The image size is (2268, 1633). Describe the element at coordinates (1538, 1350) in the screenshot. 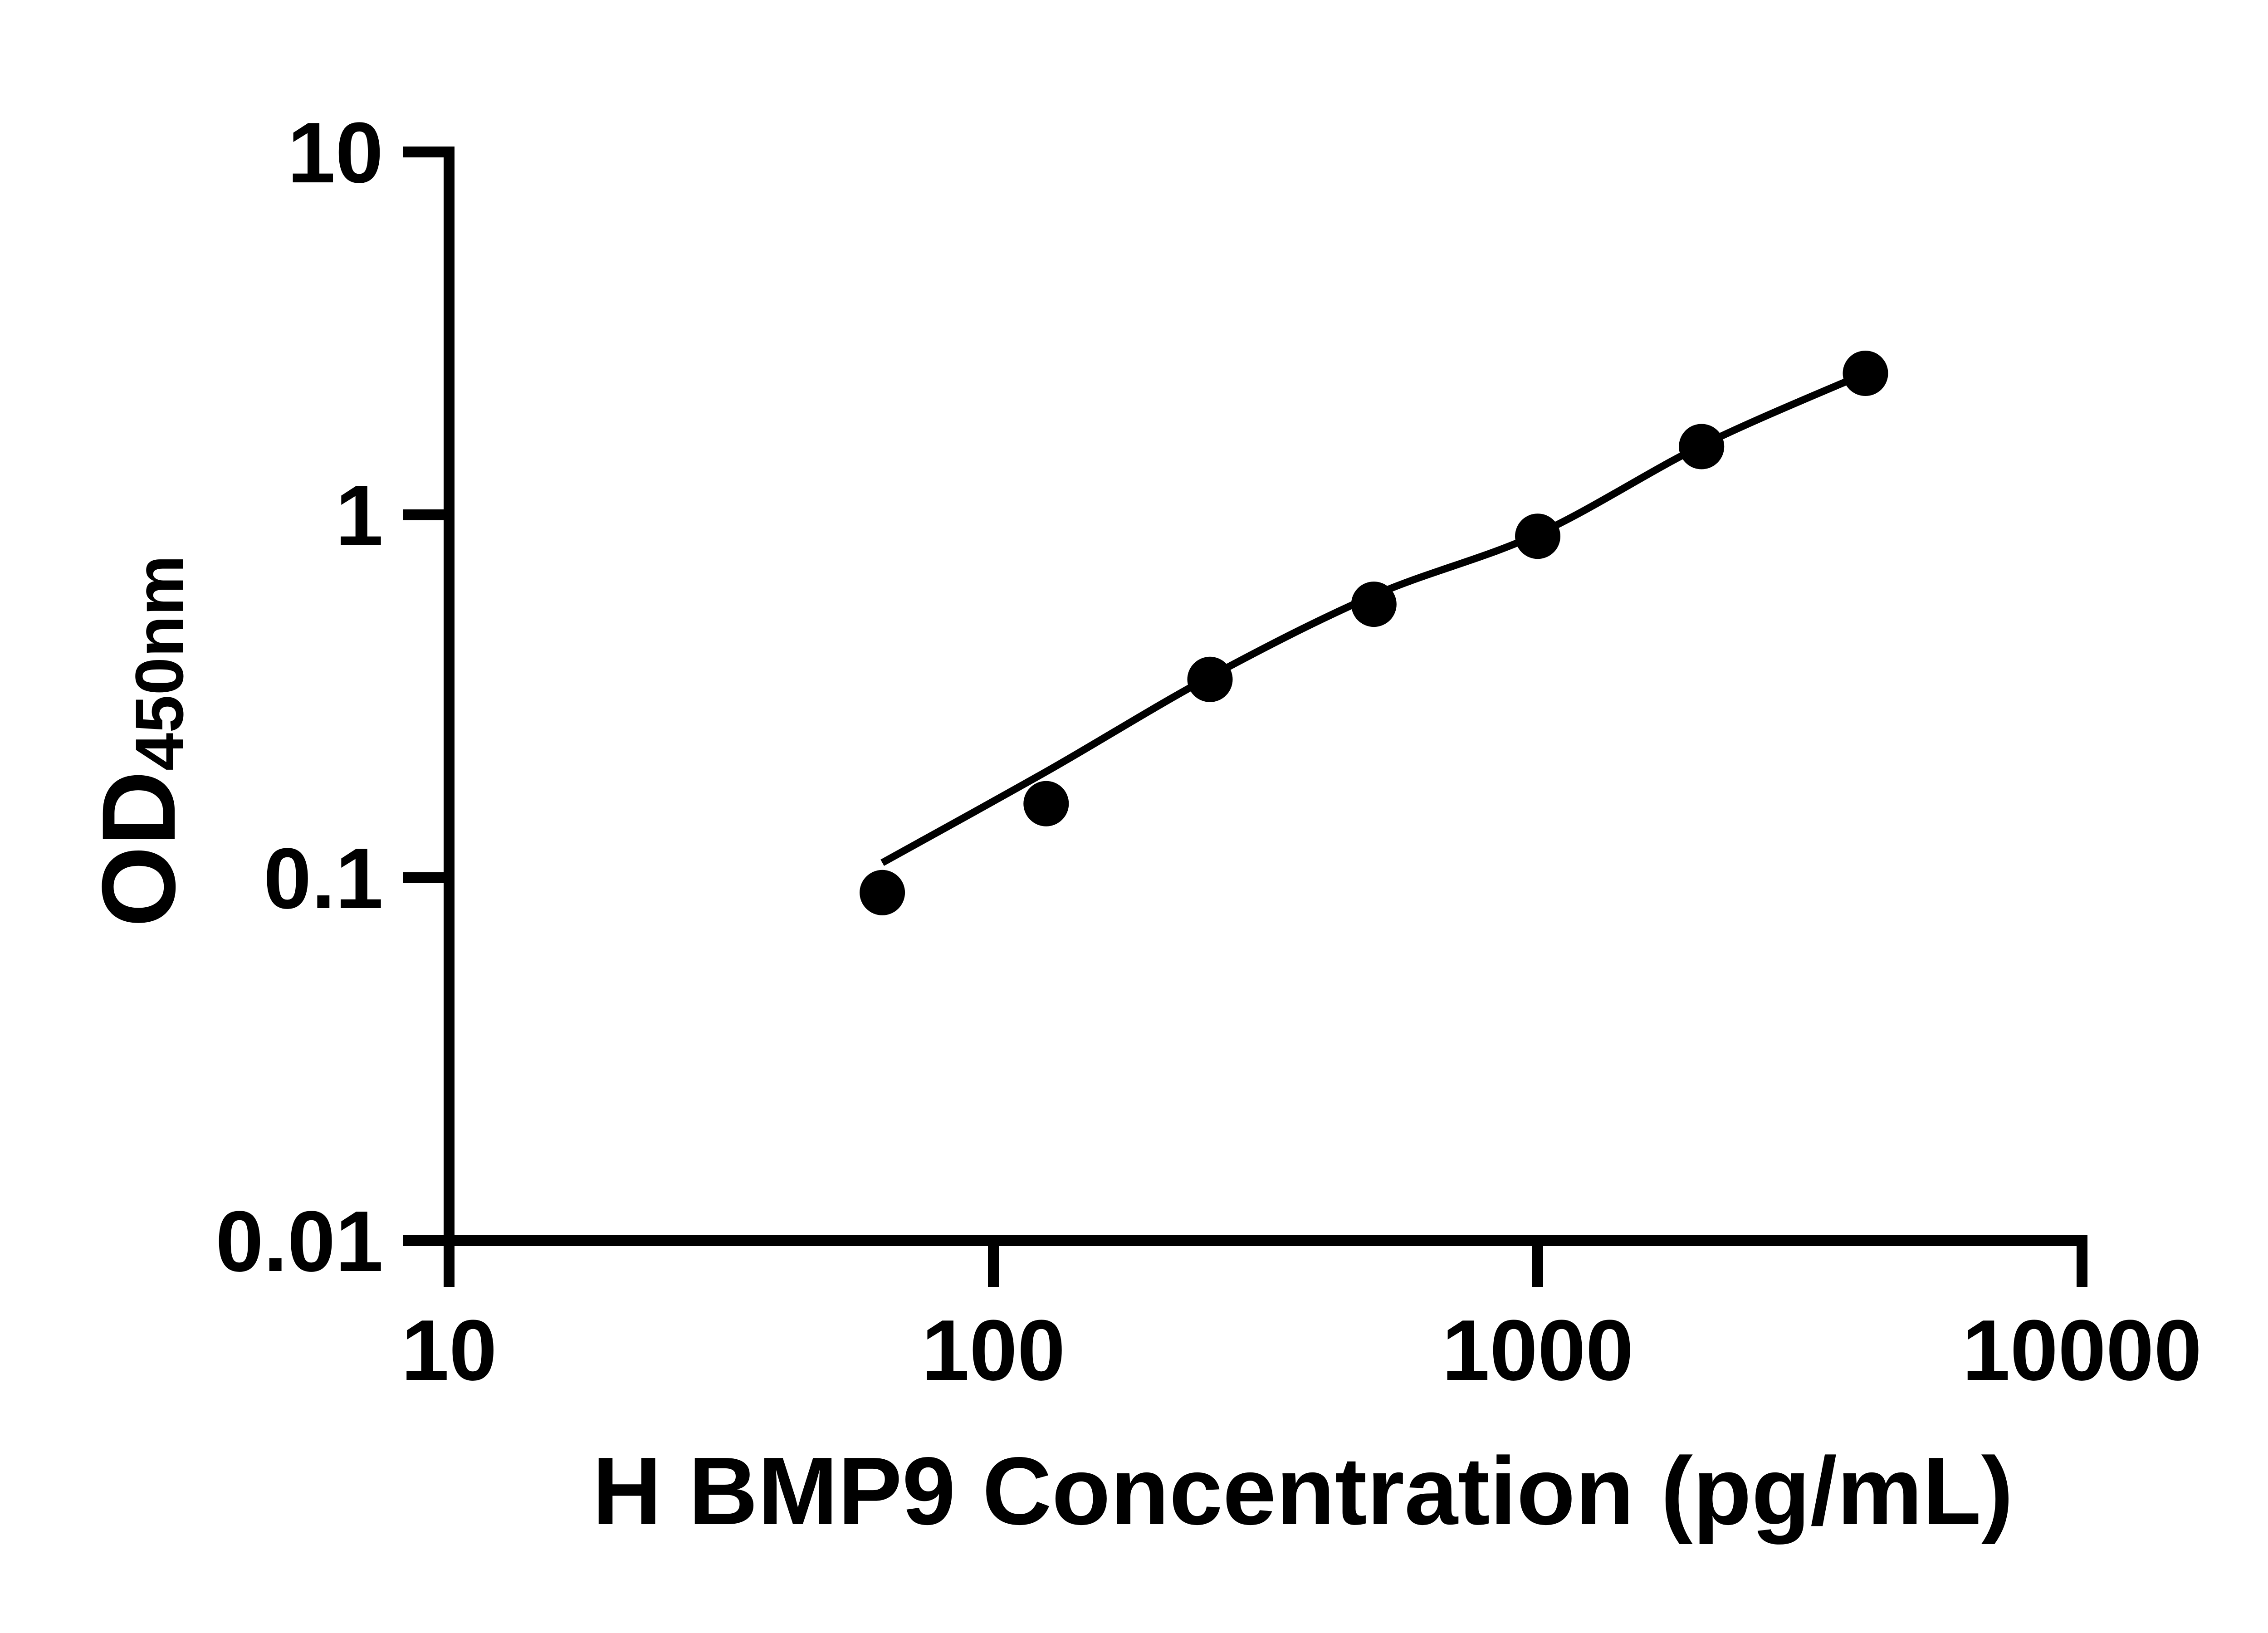

I see `x-tick-label: 1000` at that location.